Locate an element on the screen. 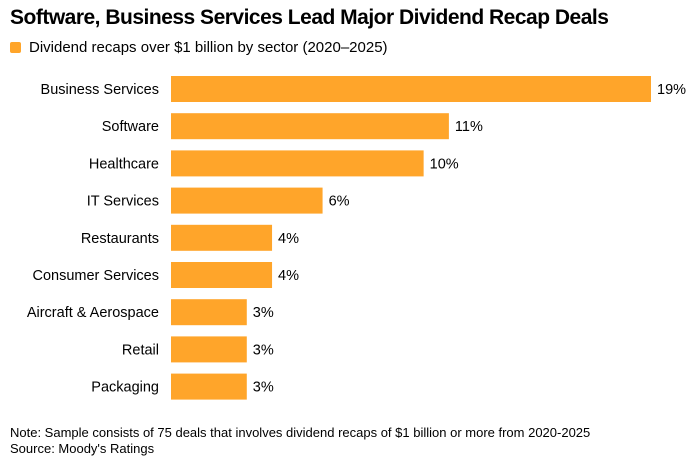  category-label: Healthcare is located at coordinates (124, 164).